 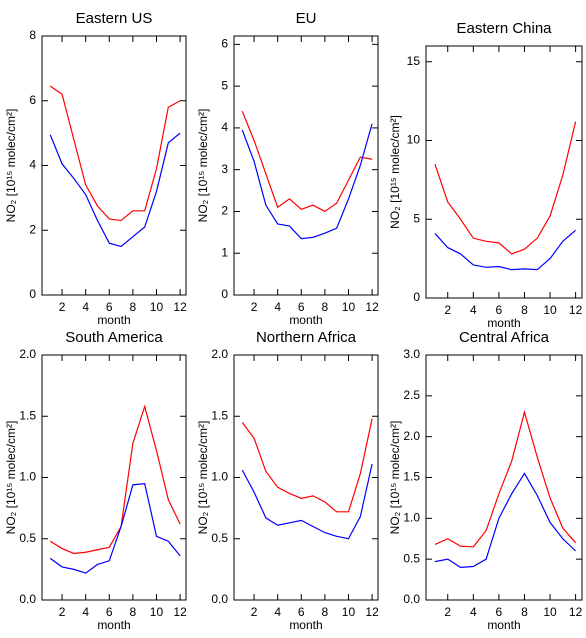 What do you see at coordinates (224, 252) in the screenshot?
I see `y-tick-label: 1` at bounding box center [224, 252].